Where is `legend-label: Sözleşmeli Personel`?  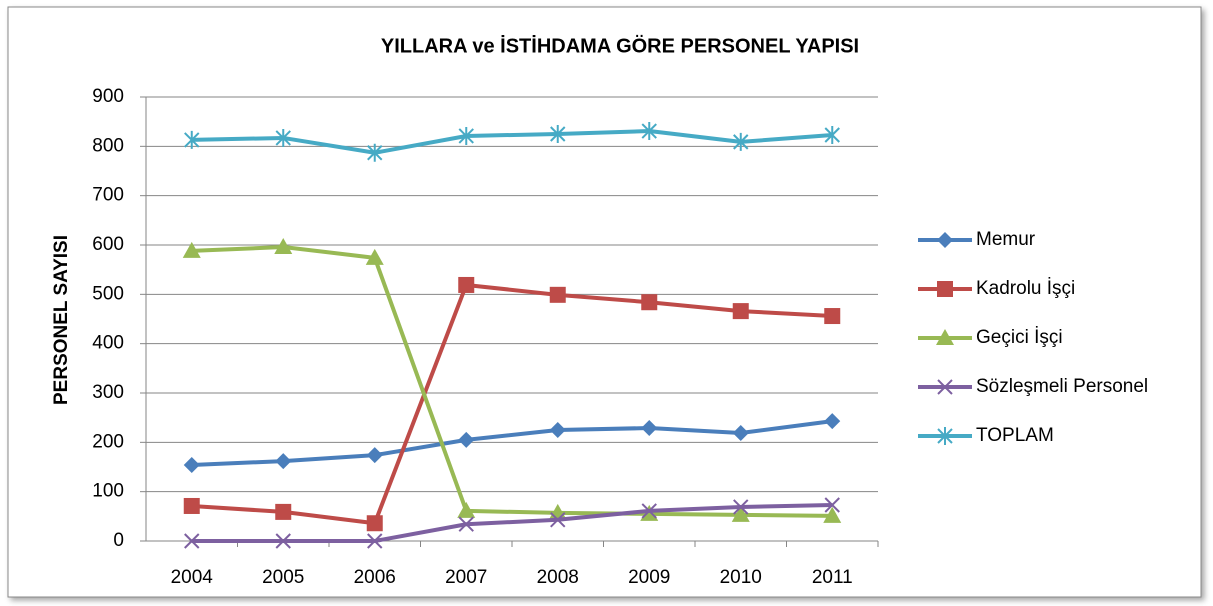
legend-label: Sözleşmeli Personel is located at coordinates (1062, 386).